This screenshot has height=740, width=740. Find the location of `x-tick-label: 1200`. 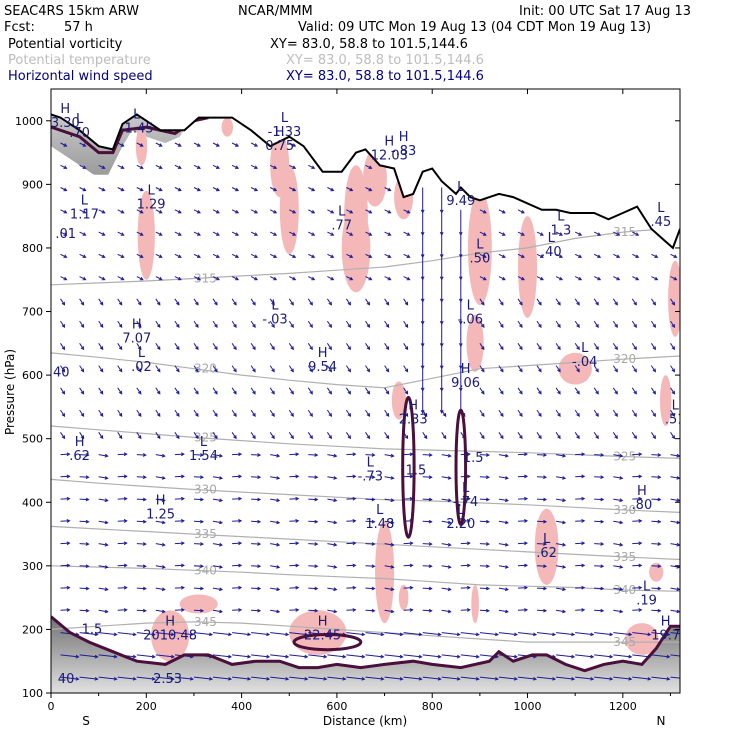

x-tick-label: 1200 is located at coordinates (623, 706).